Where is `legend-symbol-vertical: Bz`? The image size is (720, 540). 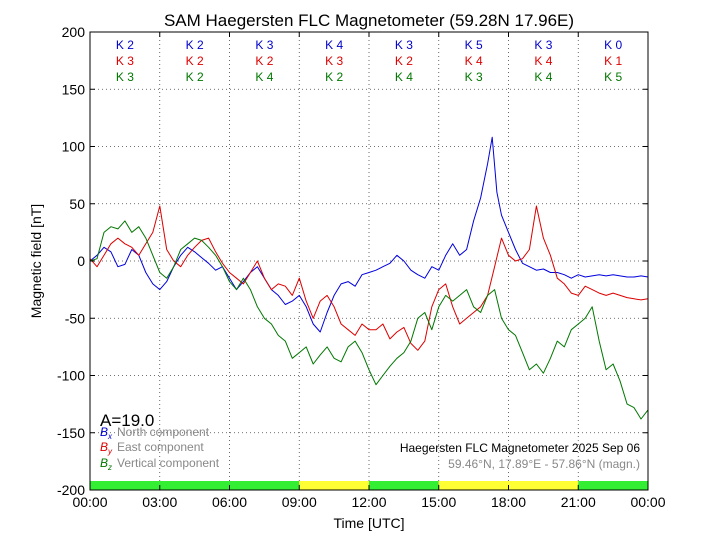
legend-symbol-vertical: Bz is located at coordinates (106, 464).